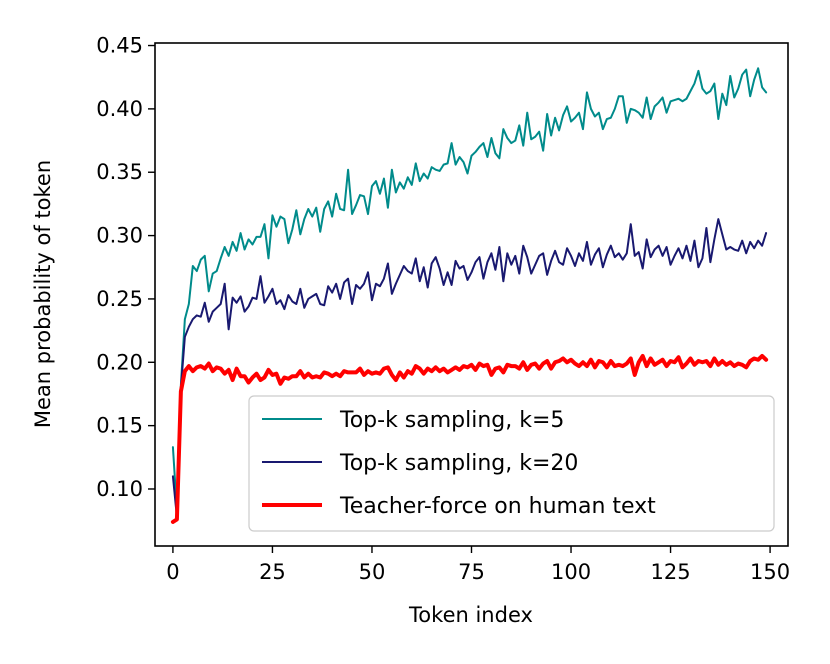  Describe the element at coordinates (43, 294) in the screenshot. I see `y-axis-label: Mean probability of token` at that location.